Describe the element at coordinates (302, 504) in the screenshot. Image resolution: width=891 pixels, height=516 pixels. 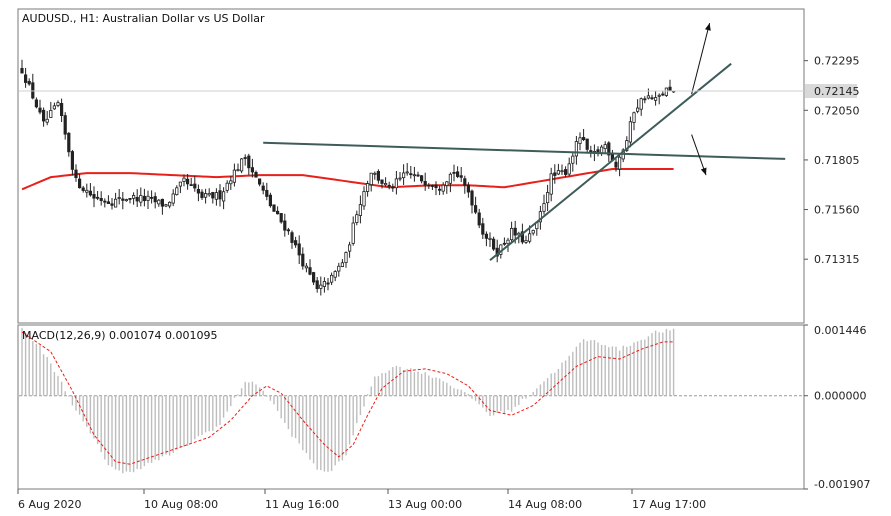
I see `x-tick-label: 11 Aug 16:00` at that location.